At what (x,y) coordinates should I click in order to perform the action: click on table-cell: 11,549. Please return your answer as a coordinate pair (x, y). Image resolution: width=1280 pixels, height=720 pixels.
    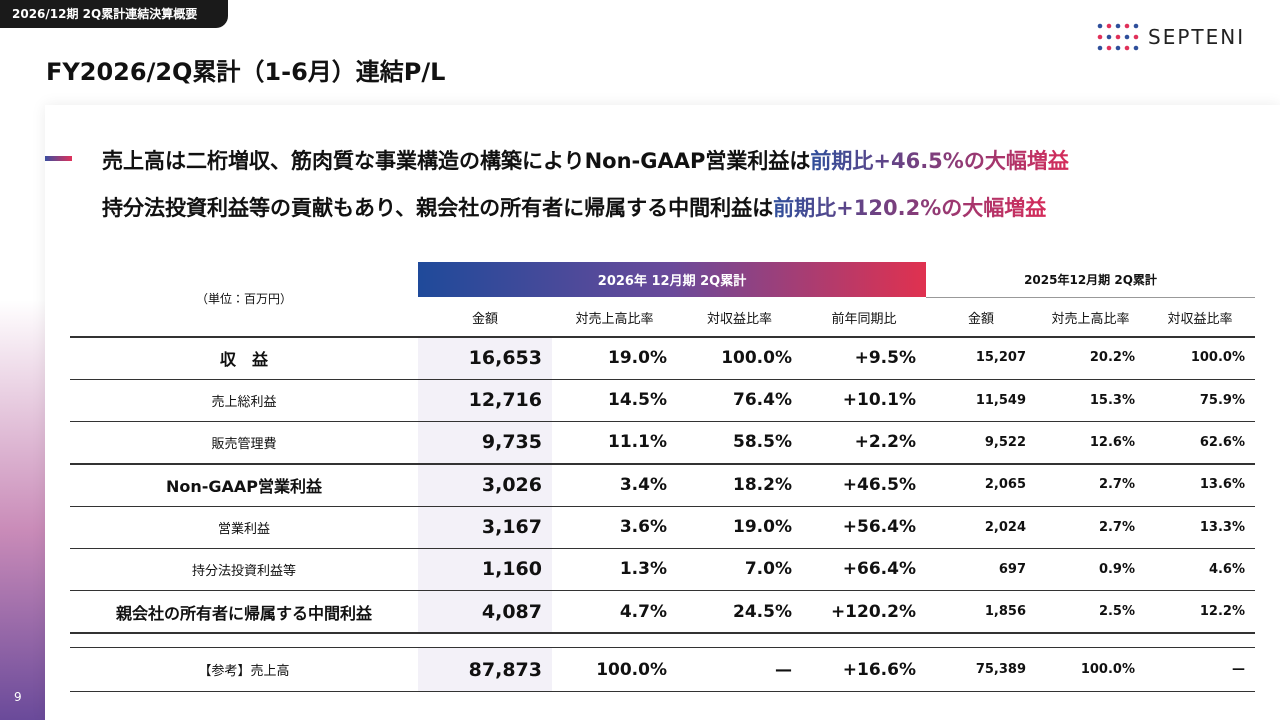
    Looking at the image, I should click on (1000, 400).